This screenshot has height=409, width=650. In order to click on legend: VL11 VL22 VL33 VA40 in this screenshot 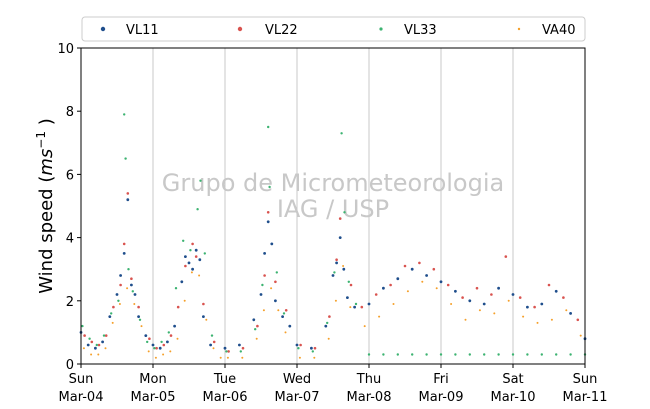, I will do `click(333, 29)`.